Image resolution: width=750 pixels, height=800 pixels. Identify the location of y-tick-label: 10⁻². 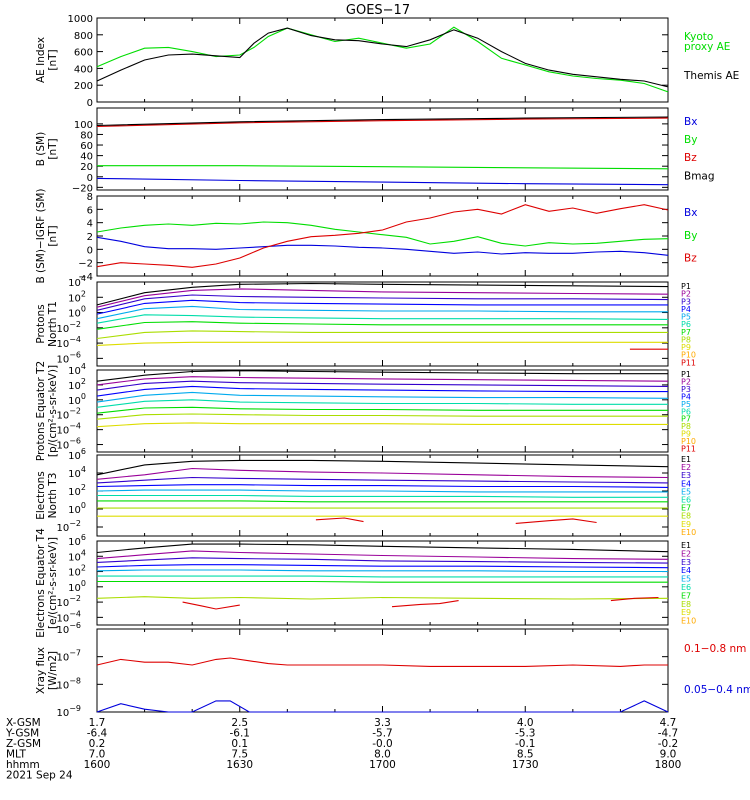
(68, 327).